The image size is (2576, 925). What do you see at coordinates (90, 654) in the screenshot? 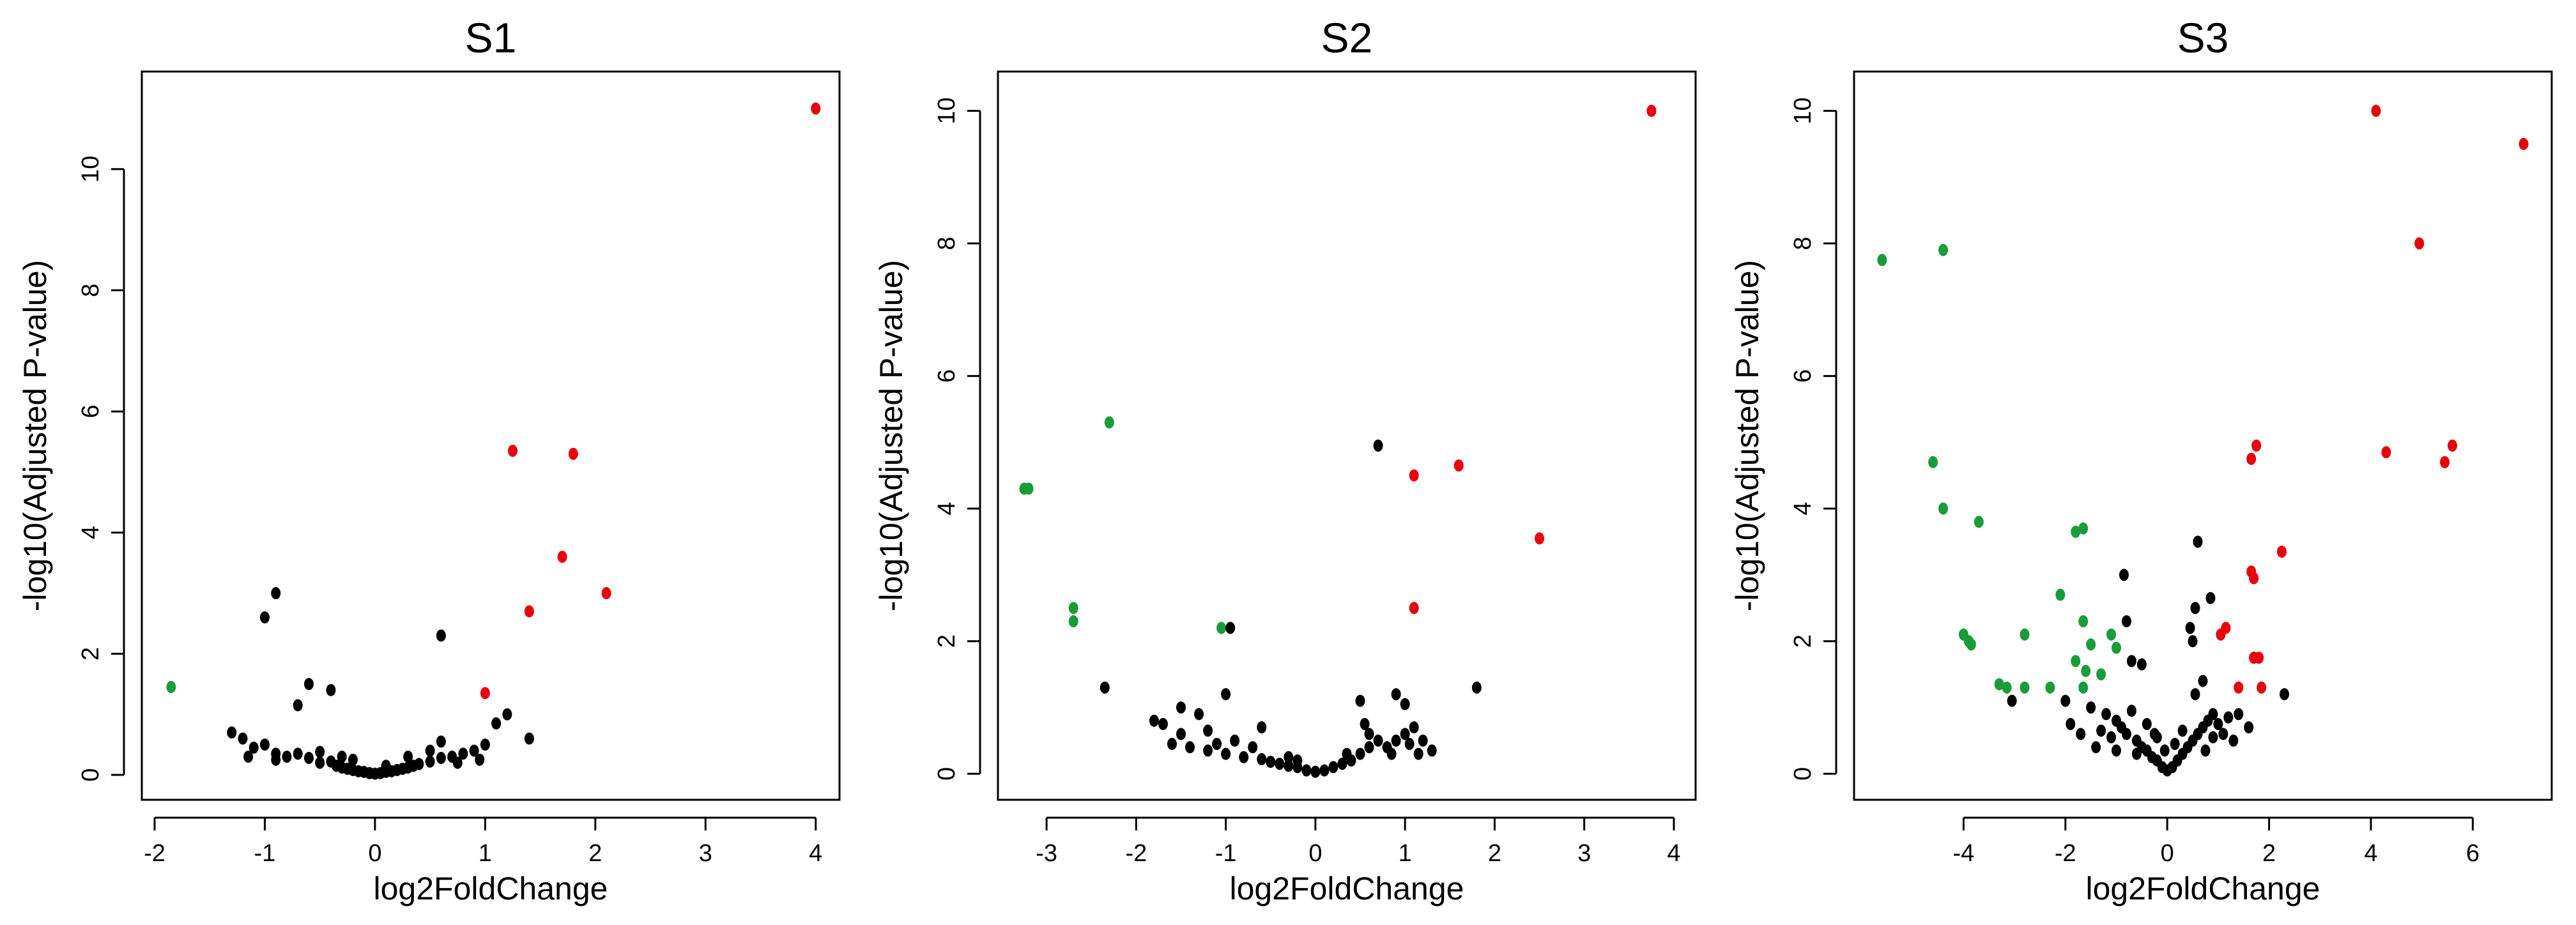
I see `y-tick-label: 2` at bounding box center [90, 654].